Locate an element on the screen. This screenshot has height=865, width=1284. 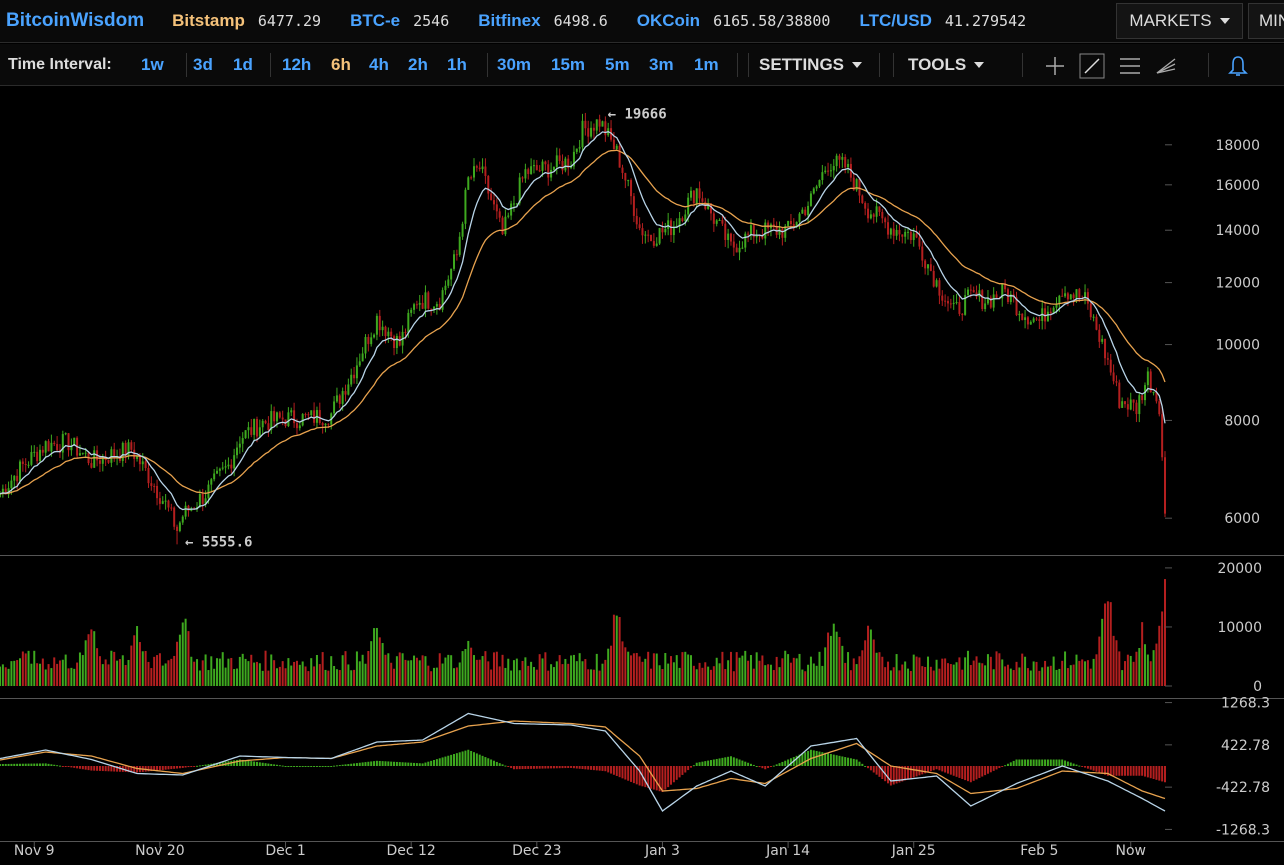
interval-button-1d: 1d is located at coordinates (243, 65).